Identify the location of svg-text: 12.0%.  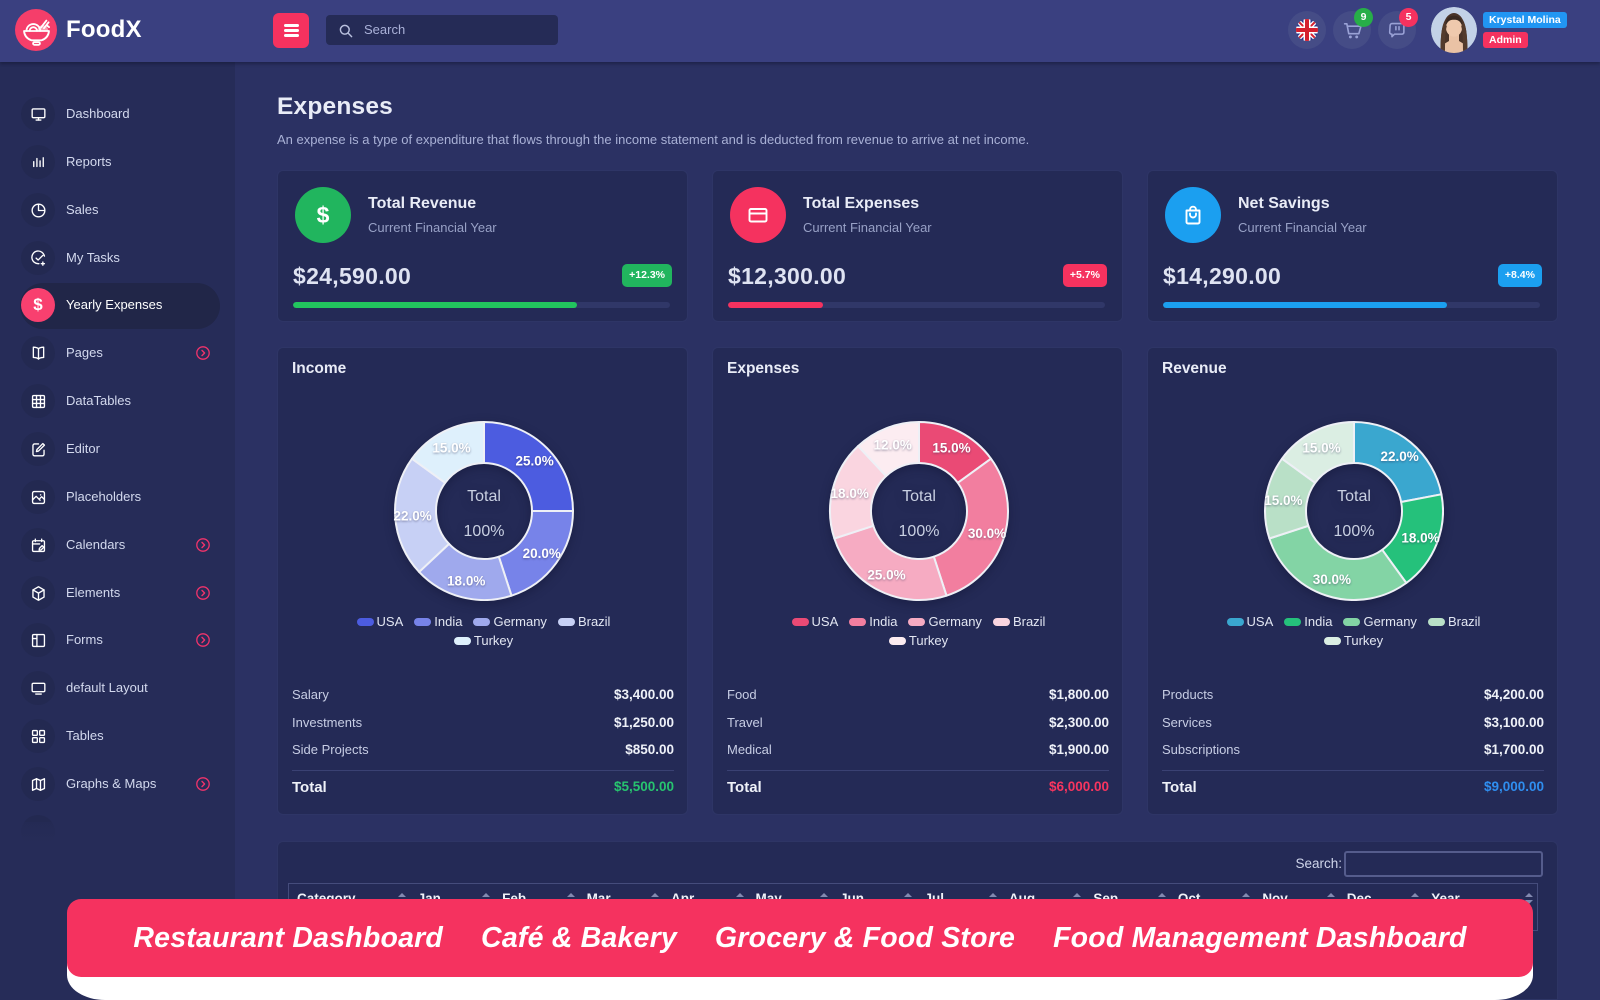
(893, 445).